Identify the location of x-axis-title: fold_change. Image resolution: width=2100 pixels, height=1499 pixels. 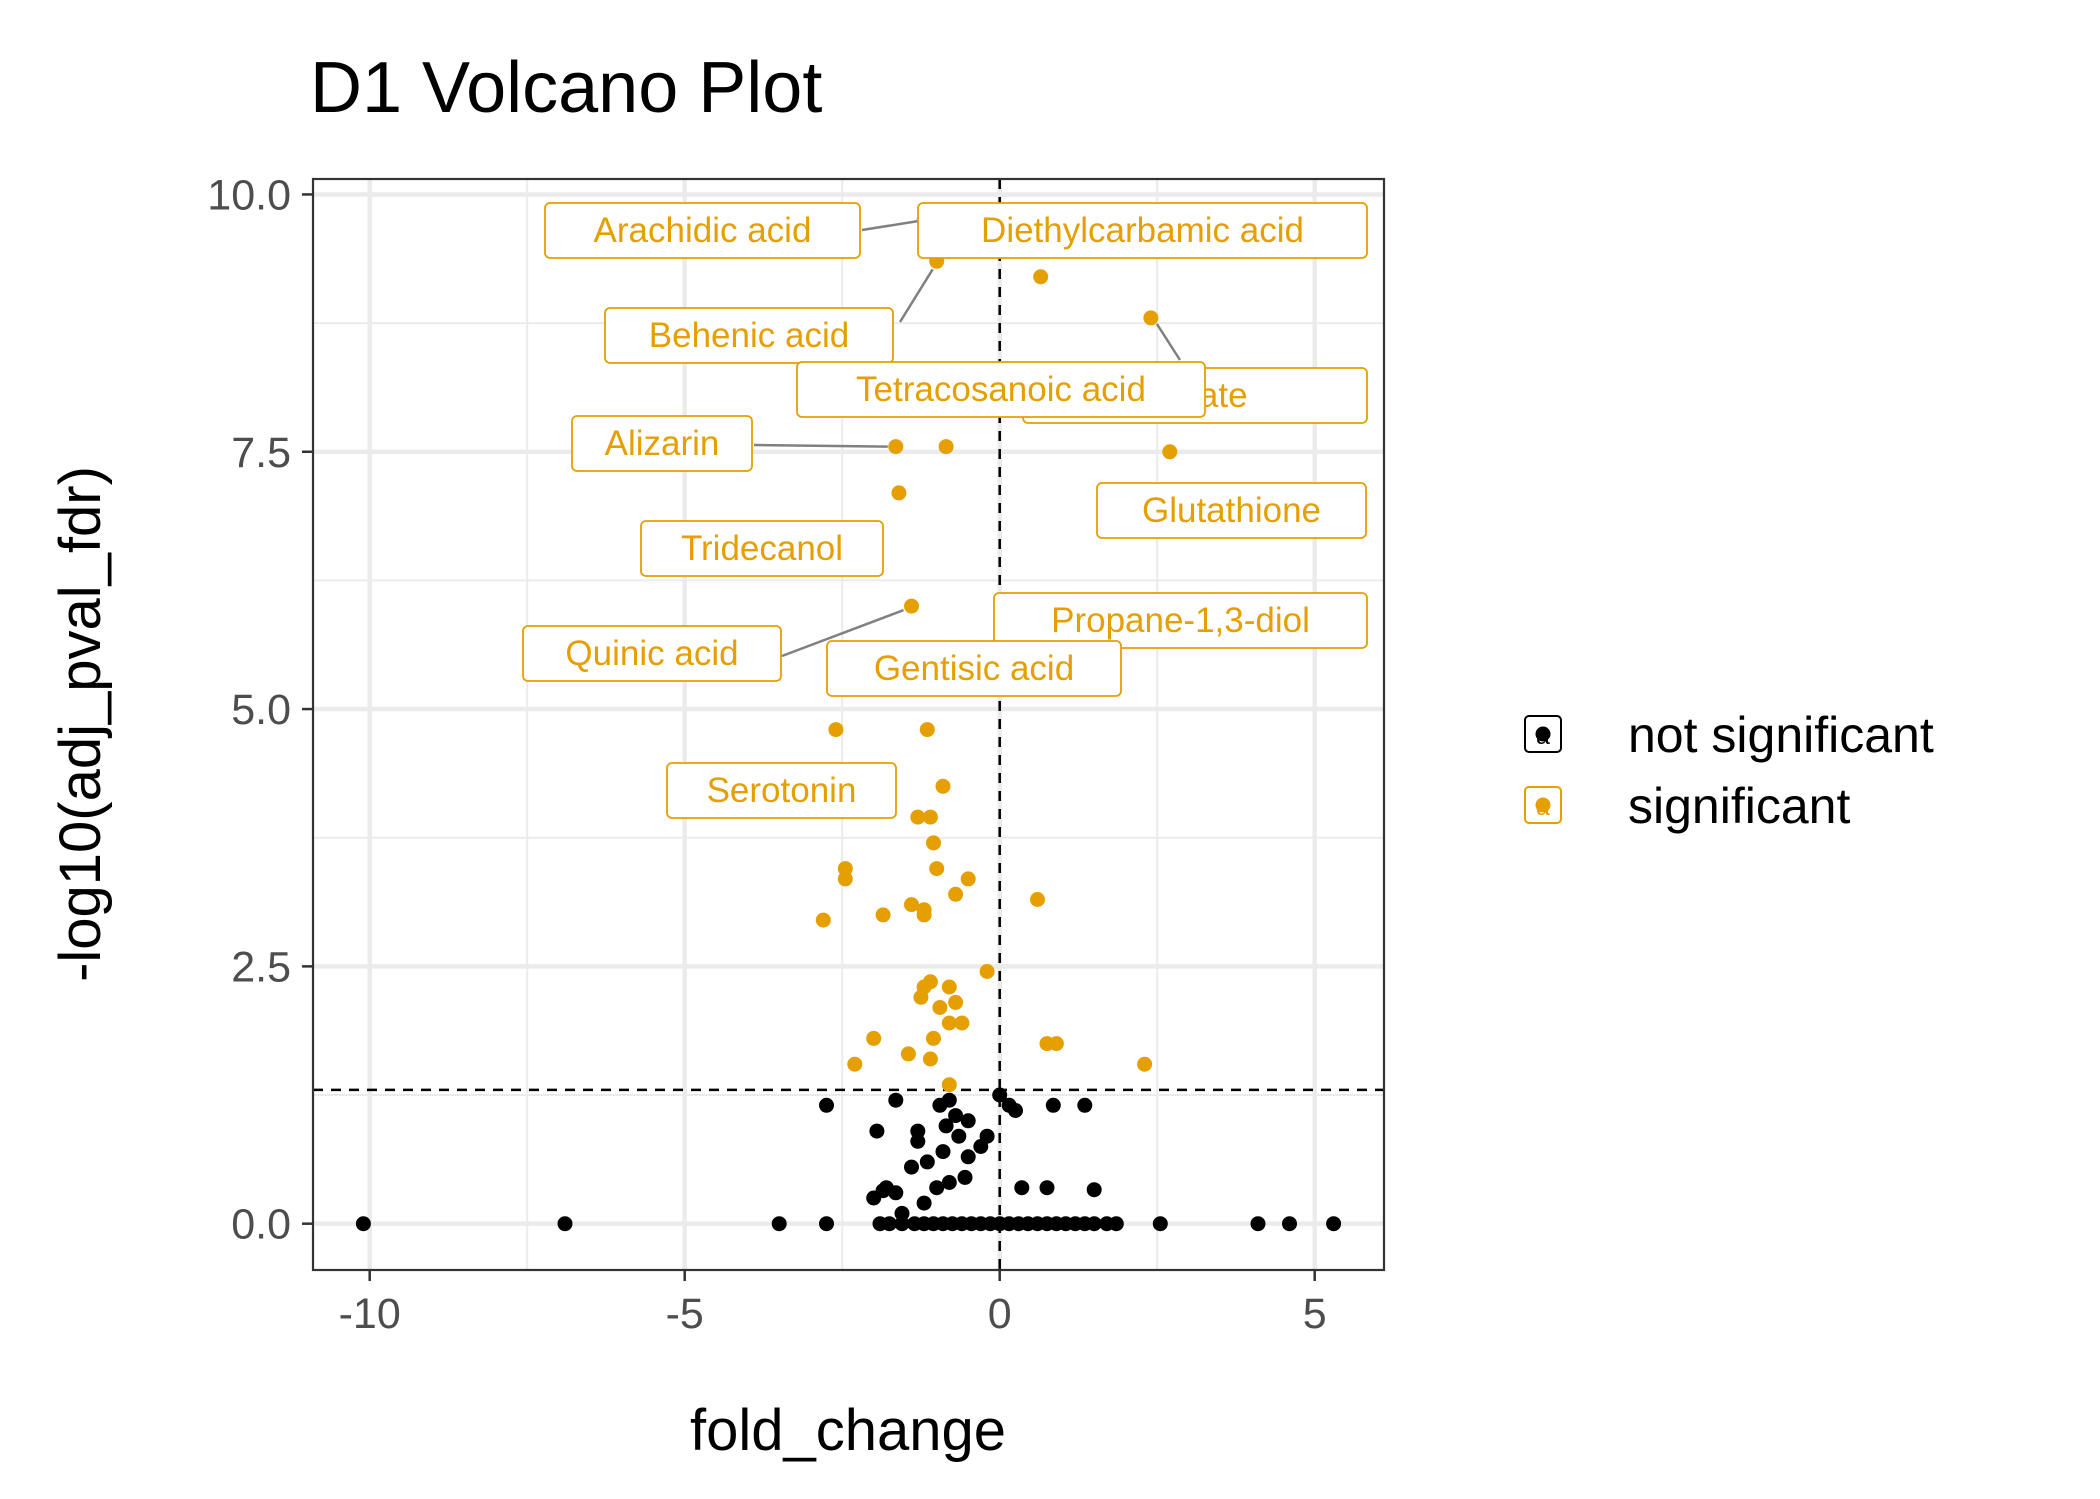
(848, 1430).